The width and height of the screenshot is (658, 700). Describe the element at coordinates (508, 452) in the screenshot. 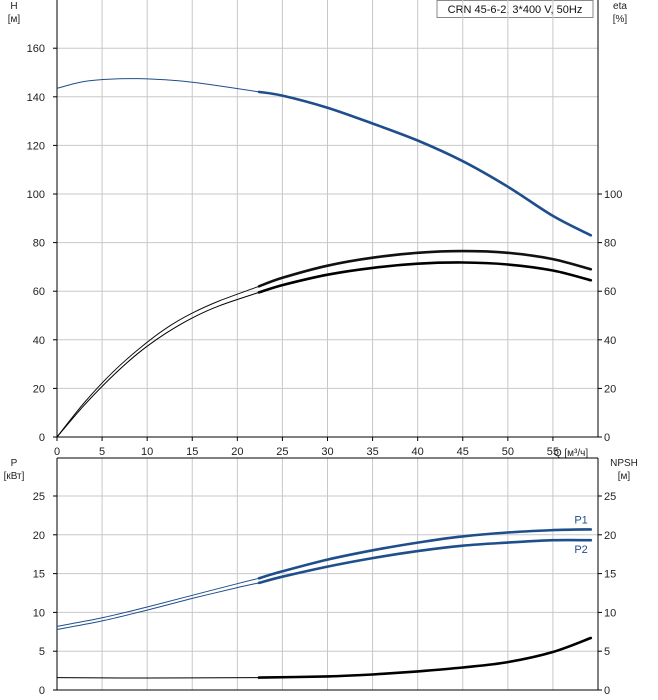

I see `q-tick-label: 50` at that location.